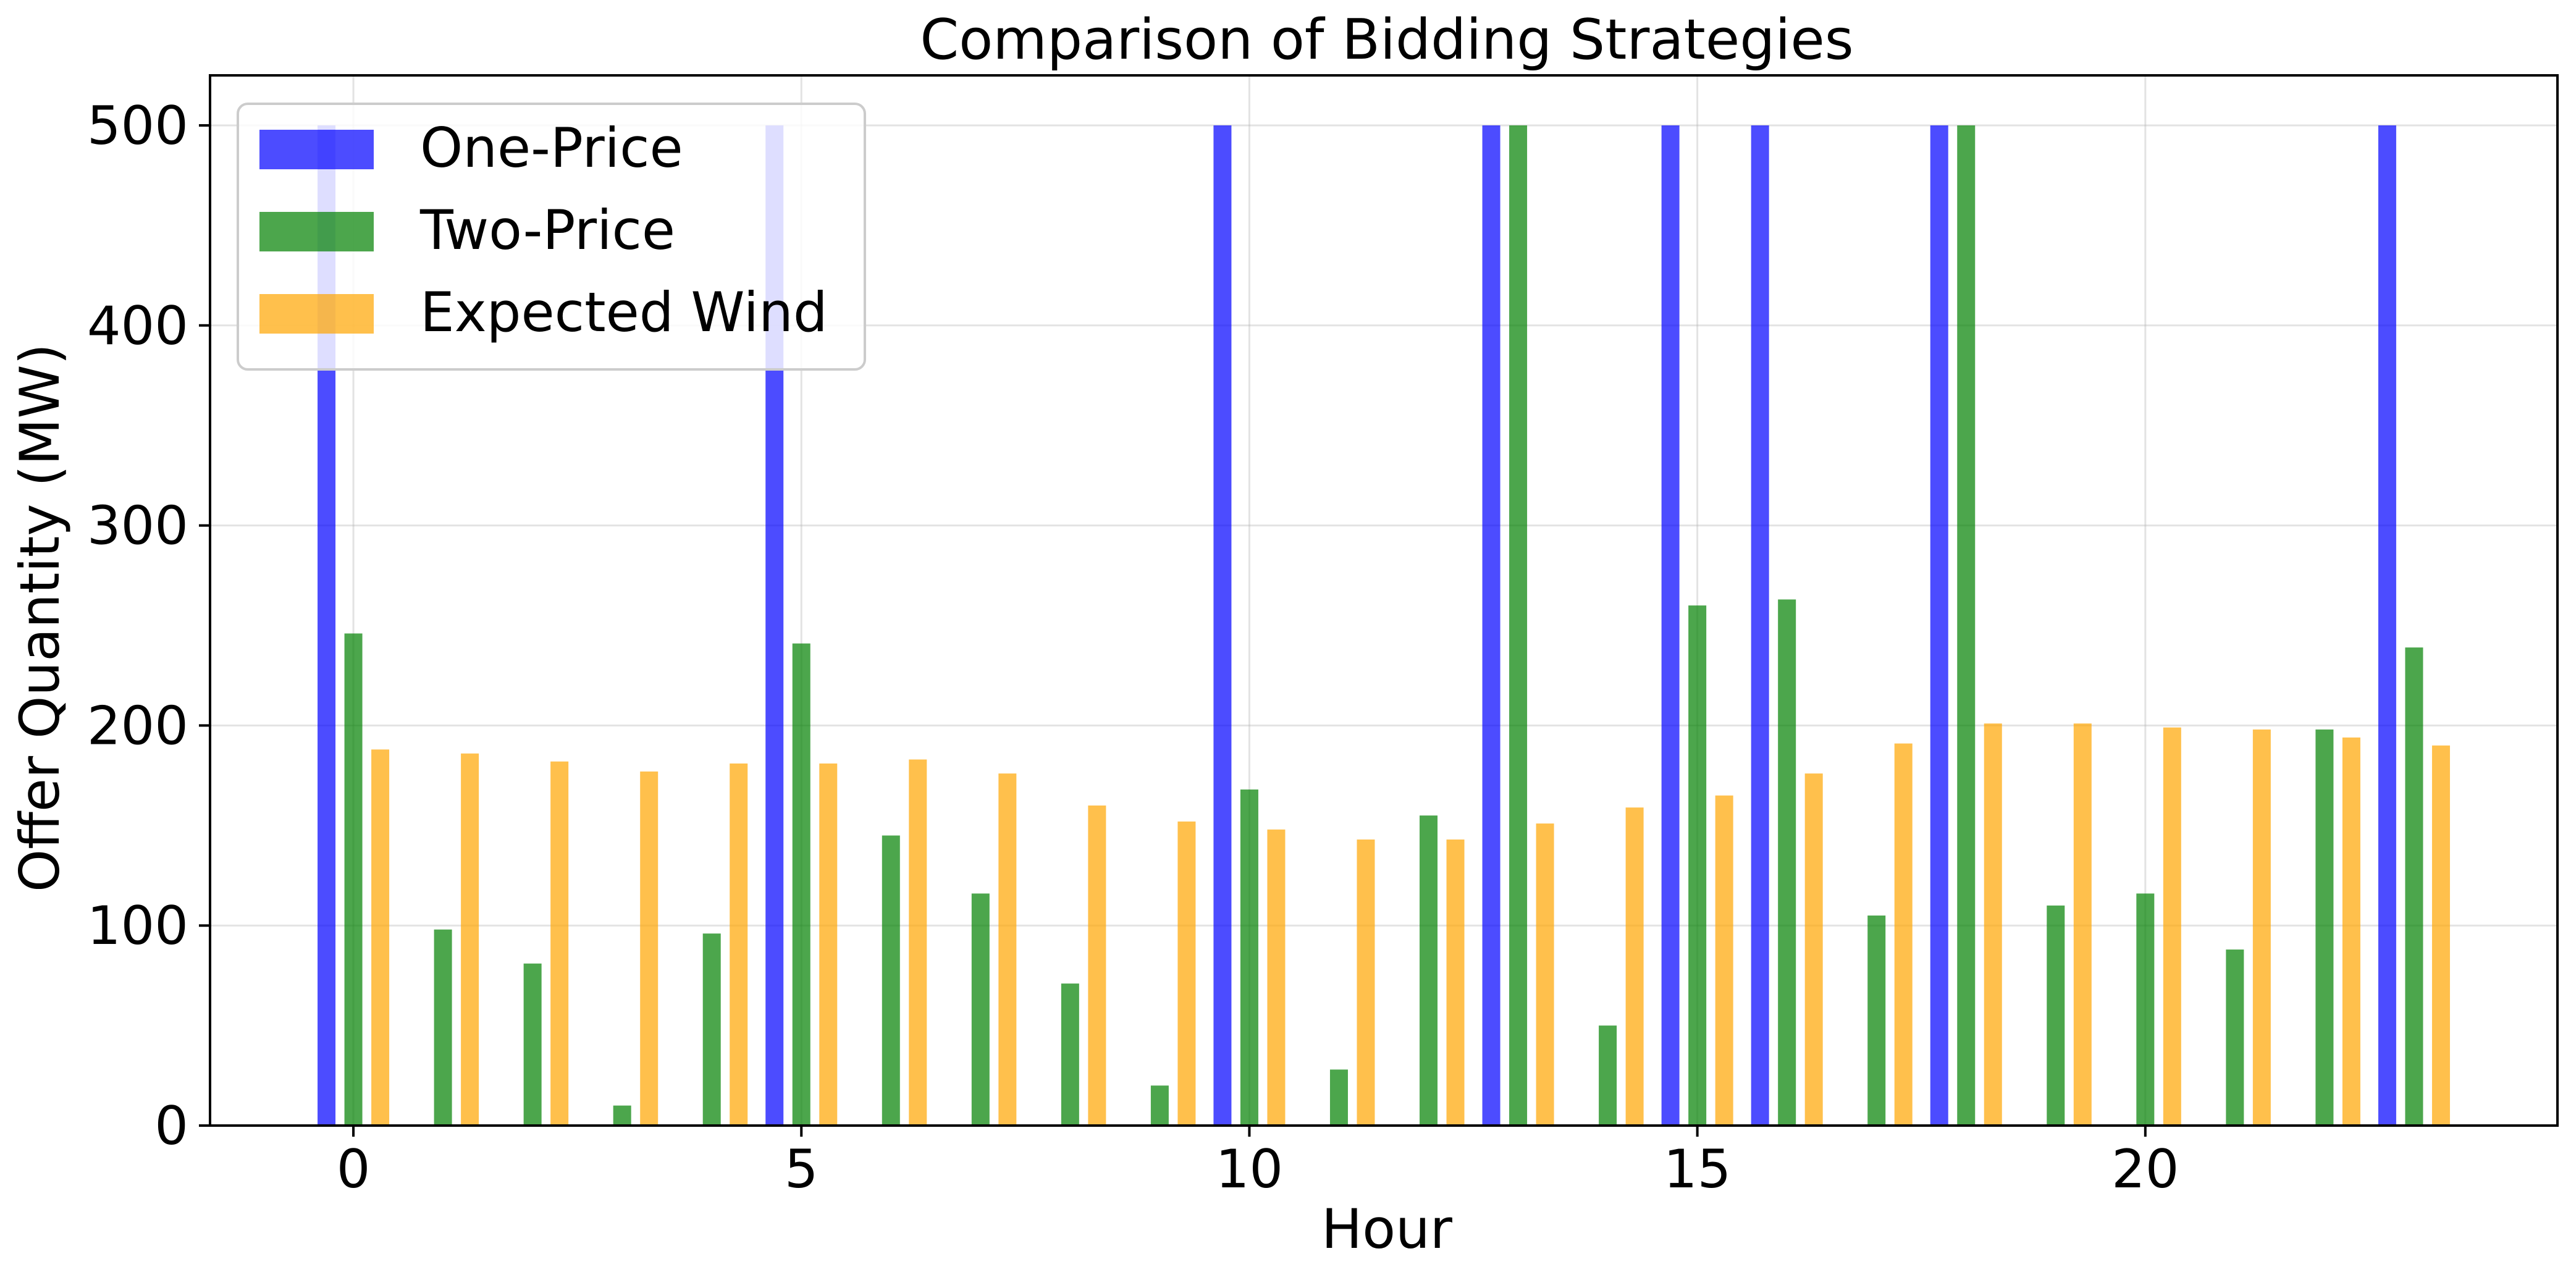 The image size is (2576, 1280). I want to click on x-axis-label: Hour, so click(1387, 1229).